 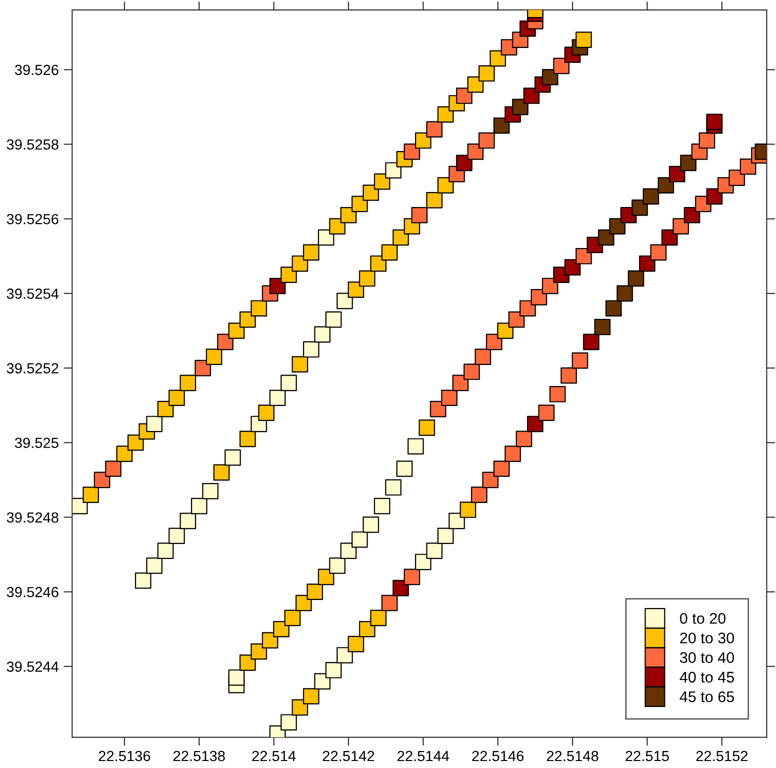 I want to click on x-tick-label: 22.5138, so click(x=199, y=756).